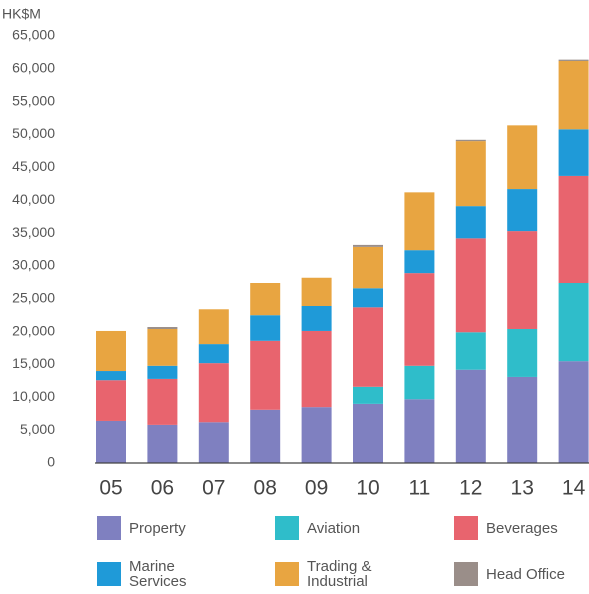  Describe the element at coordinates (364, 528) in the screenshot. I see `legend-item: Aviation` at that location.